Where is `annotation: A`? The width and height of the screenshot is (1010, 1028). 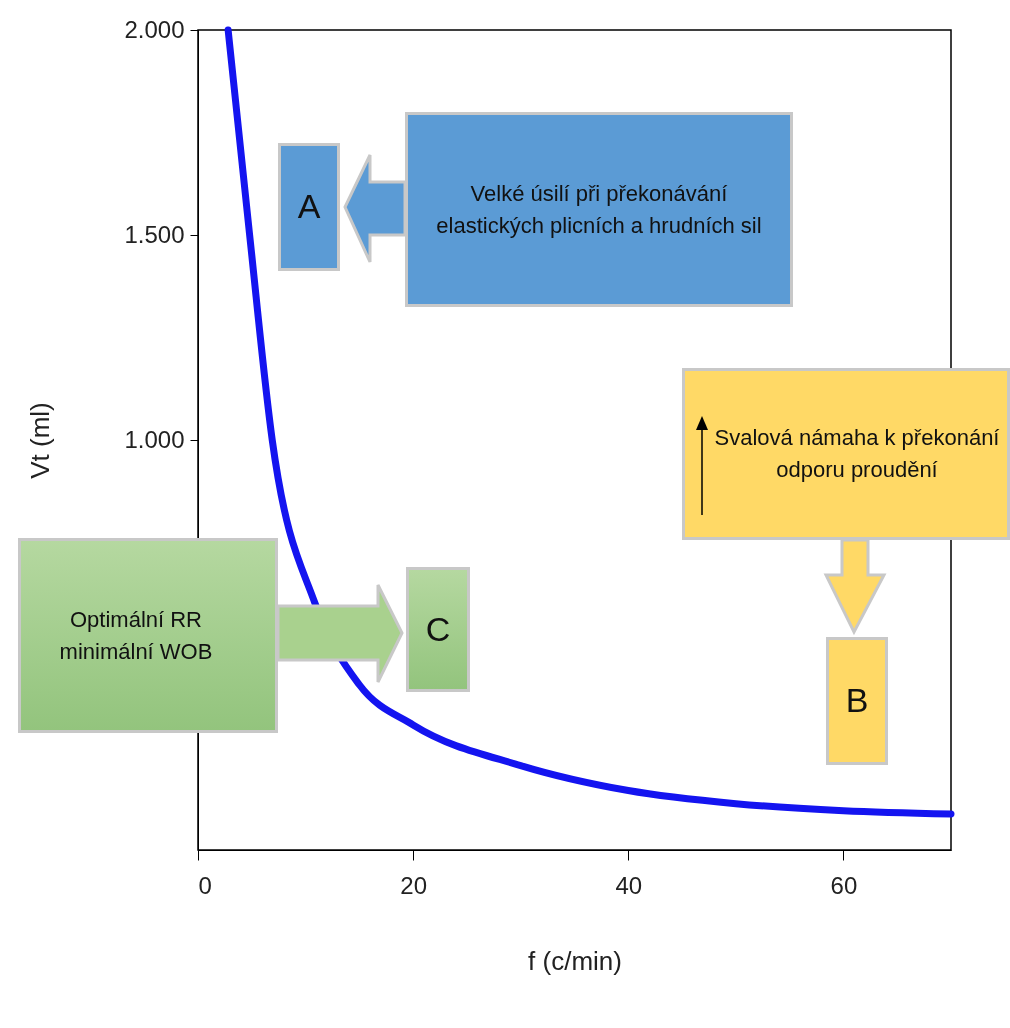 annotation: A is located at coordinates (309, 207).